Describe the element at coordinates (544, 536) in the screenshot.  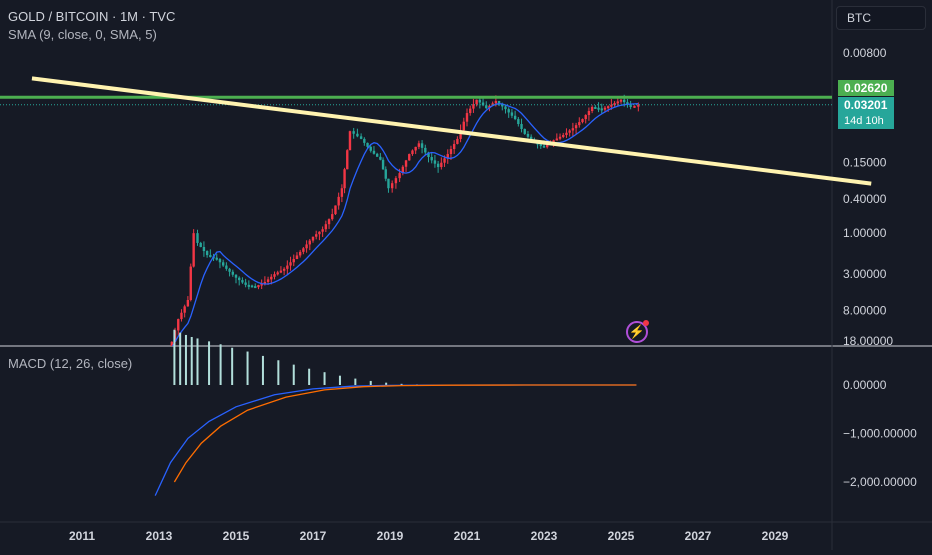
I see `x-tick-label: 2023` at that location.